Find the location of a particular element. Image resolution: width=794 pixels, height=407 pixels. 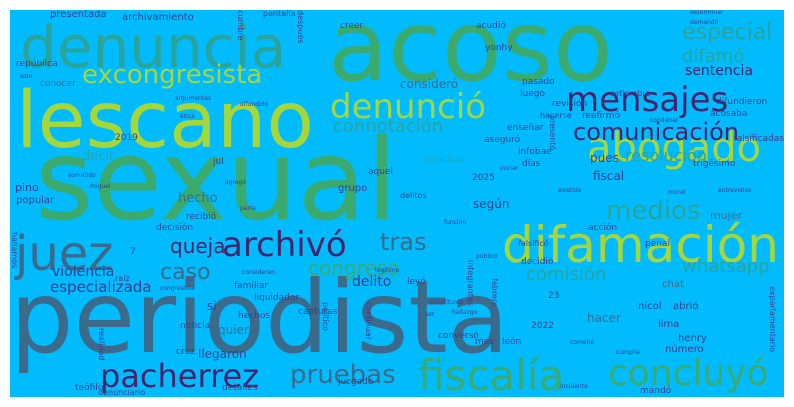

word: 2019 is located at coordinates (126, 138).